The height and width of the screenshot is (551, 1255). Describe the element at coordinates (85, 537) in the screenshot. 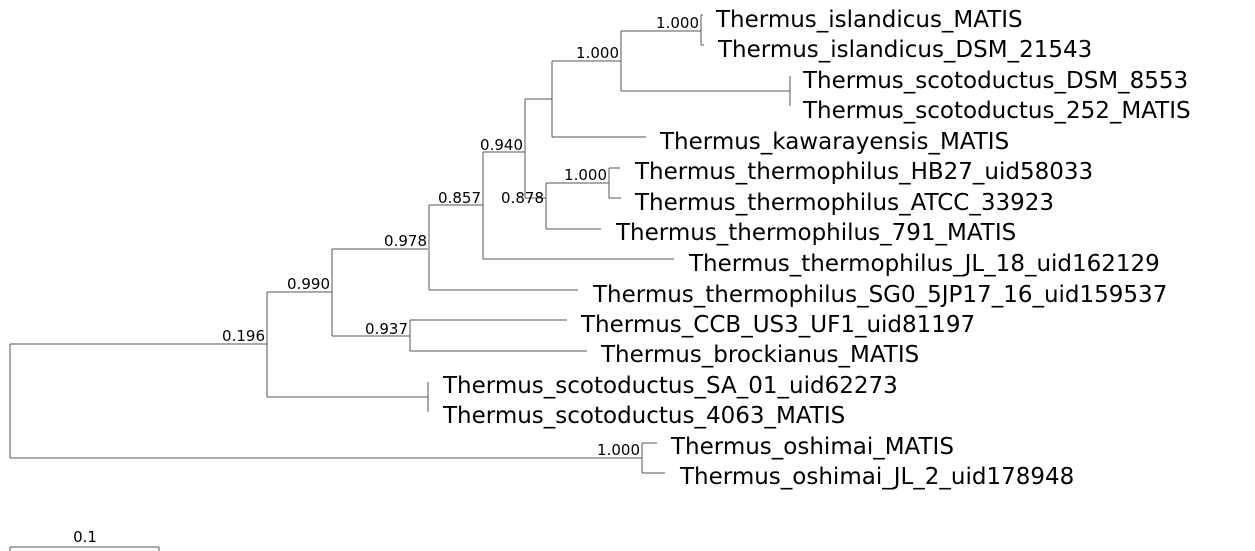

I see `scale-bar-label: 0.1` at that location.